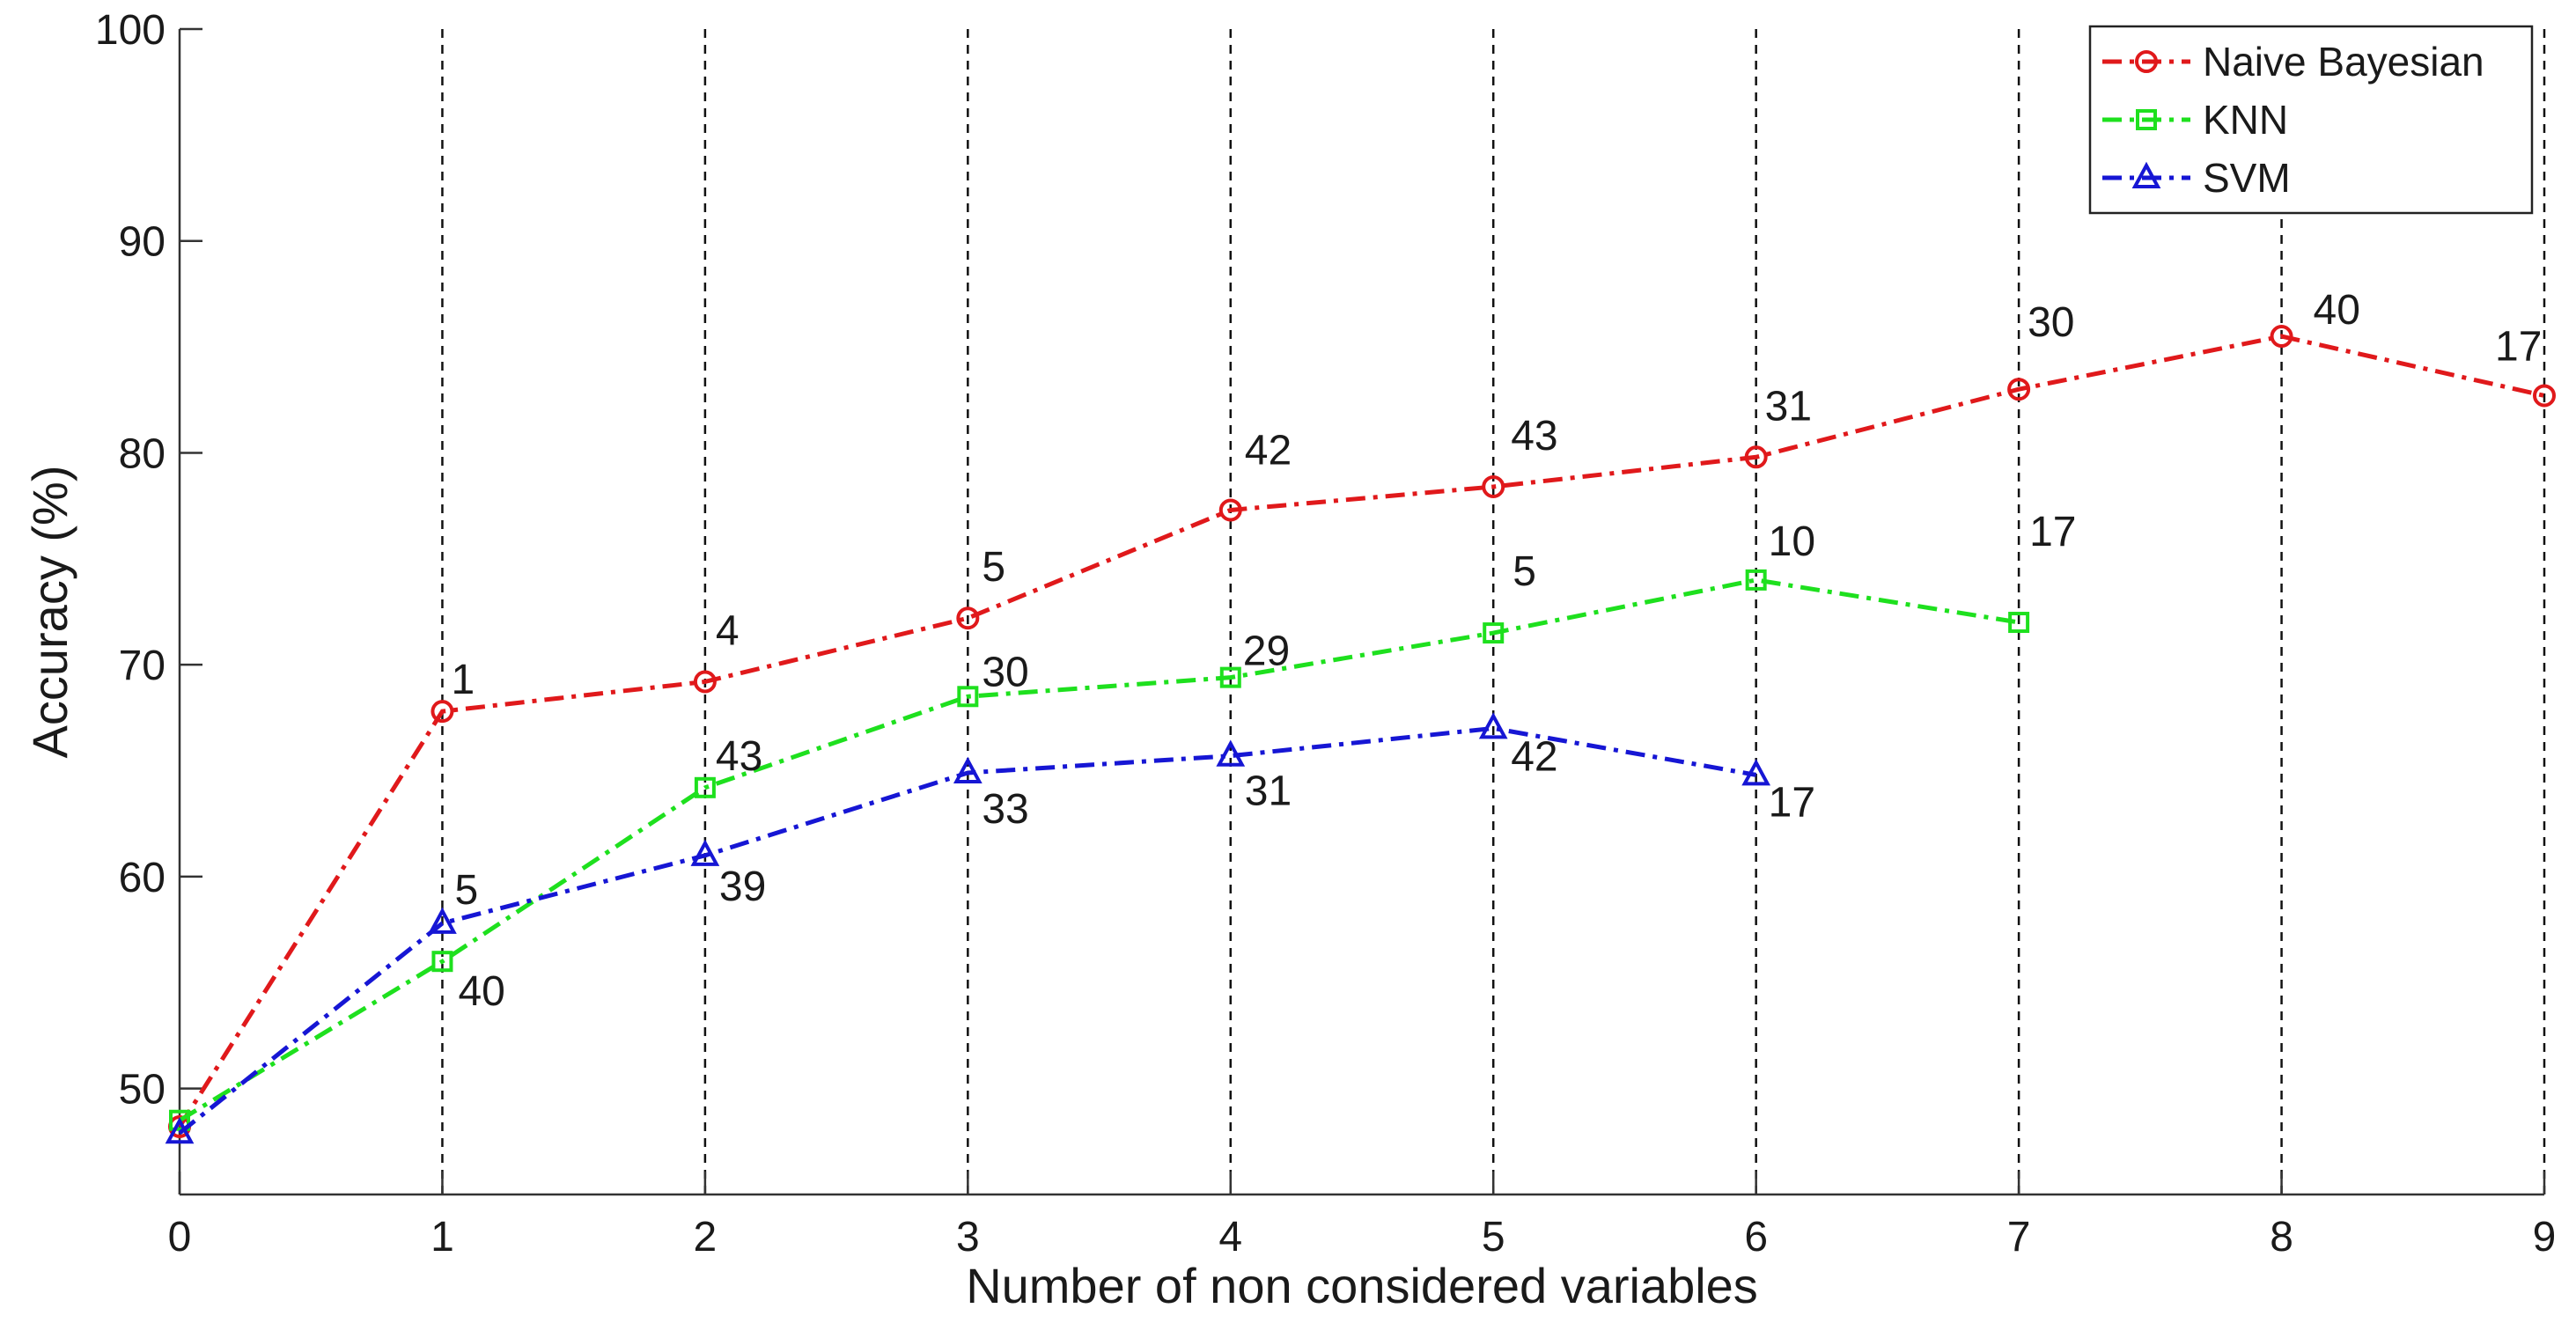 The image size is (2576, 1323). Describe the element at coordinates (968, 1237) in the screenshot. I see `x-tick-label: 3` at that location.